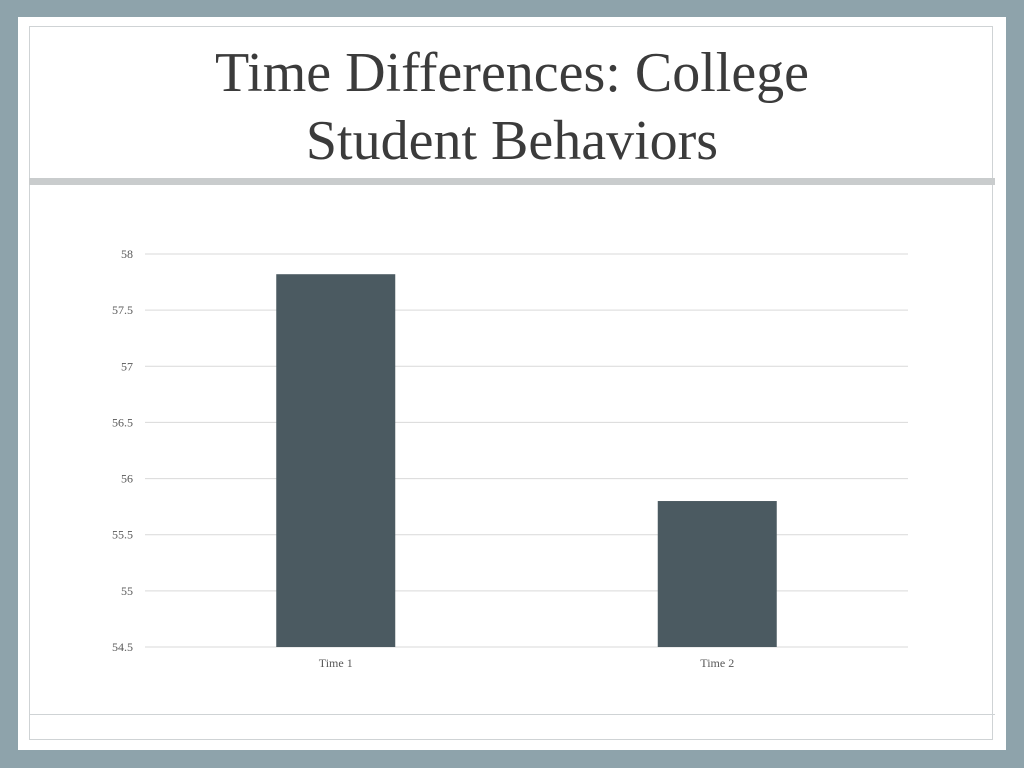 Image resolution: width=1024 pixels, height=768 pixels. Describe the element at coordinates (122, 310) in the screenshot. I see `y-tick-label: 57.5` at that location.